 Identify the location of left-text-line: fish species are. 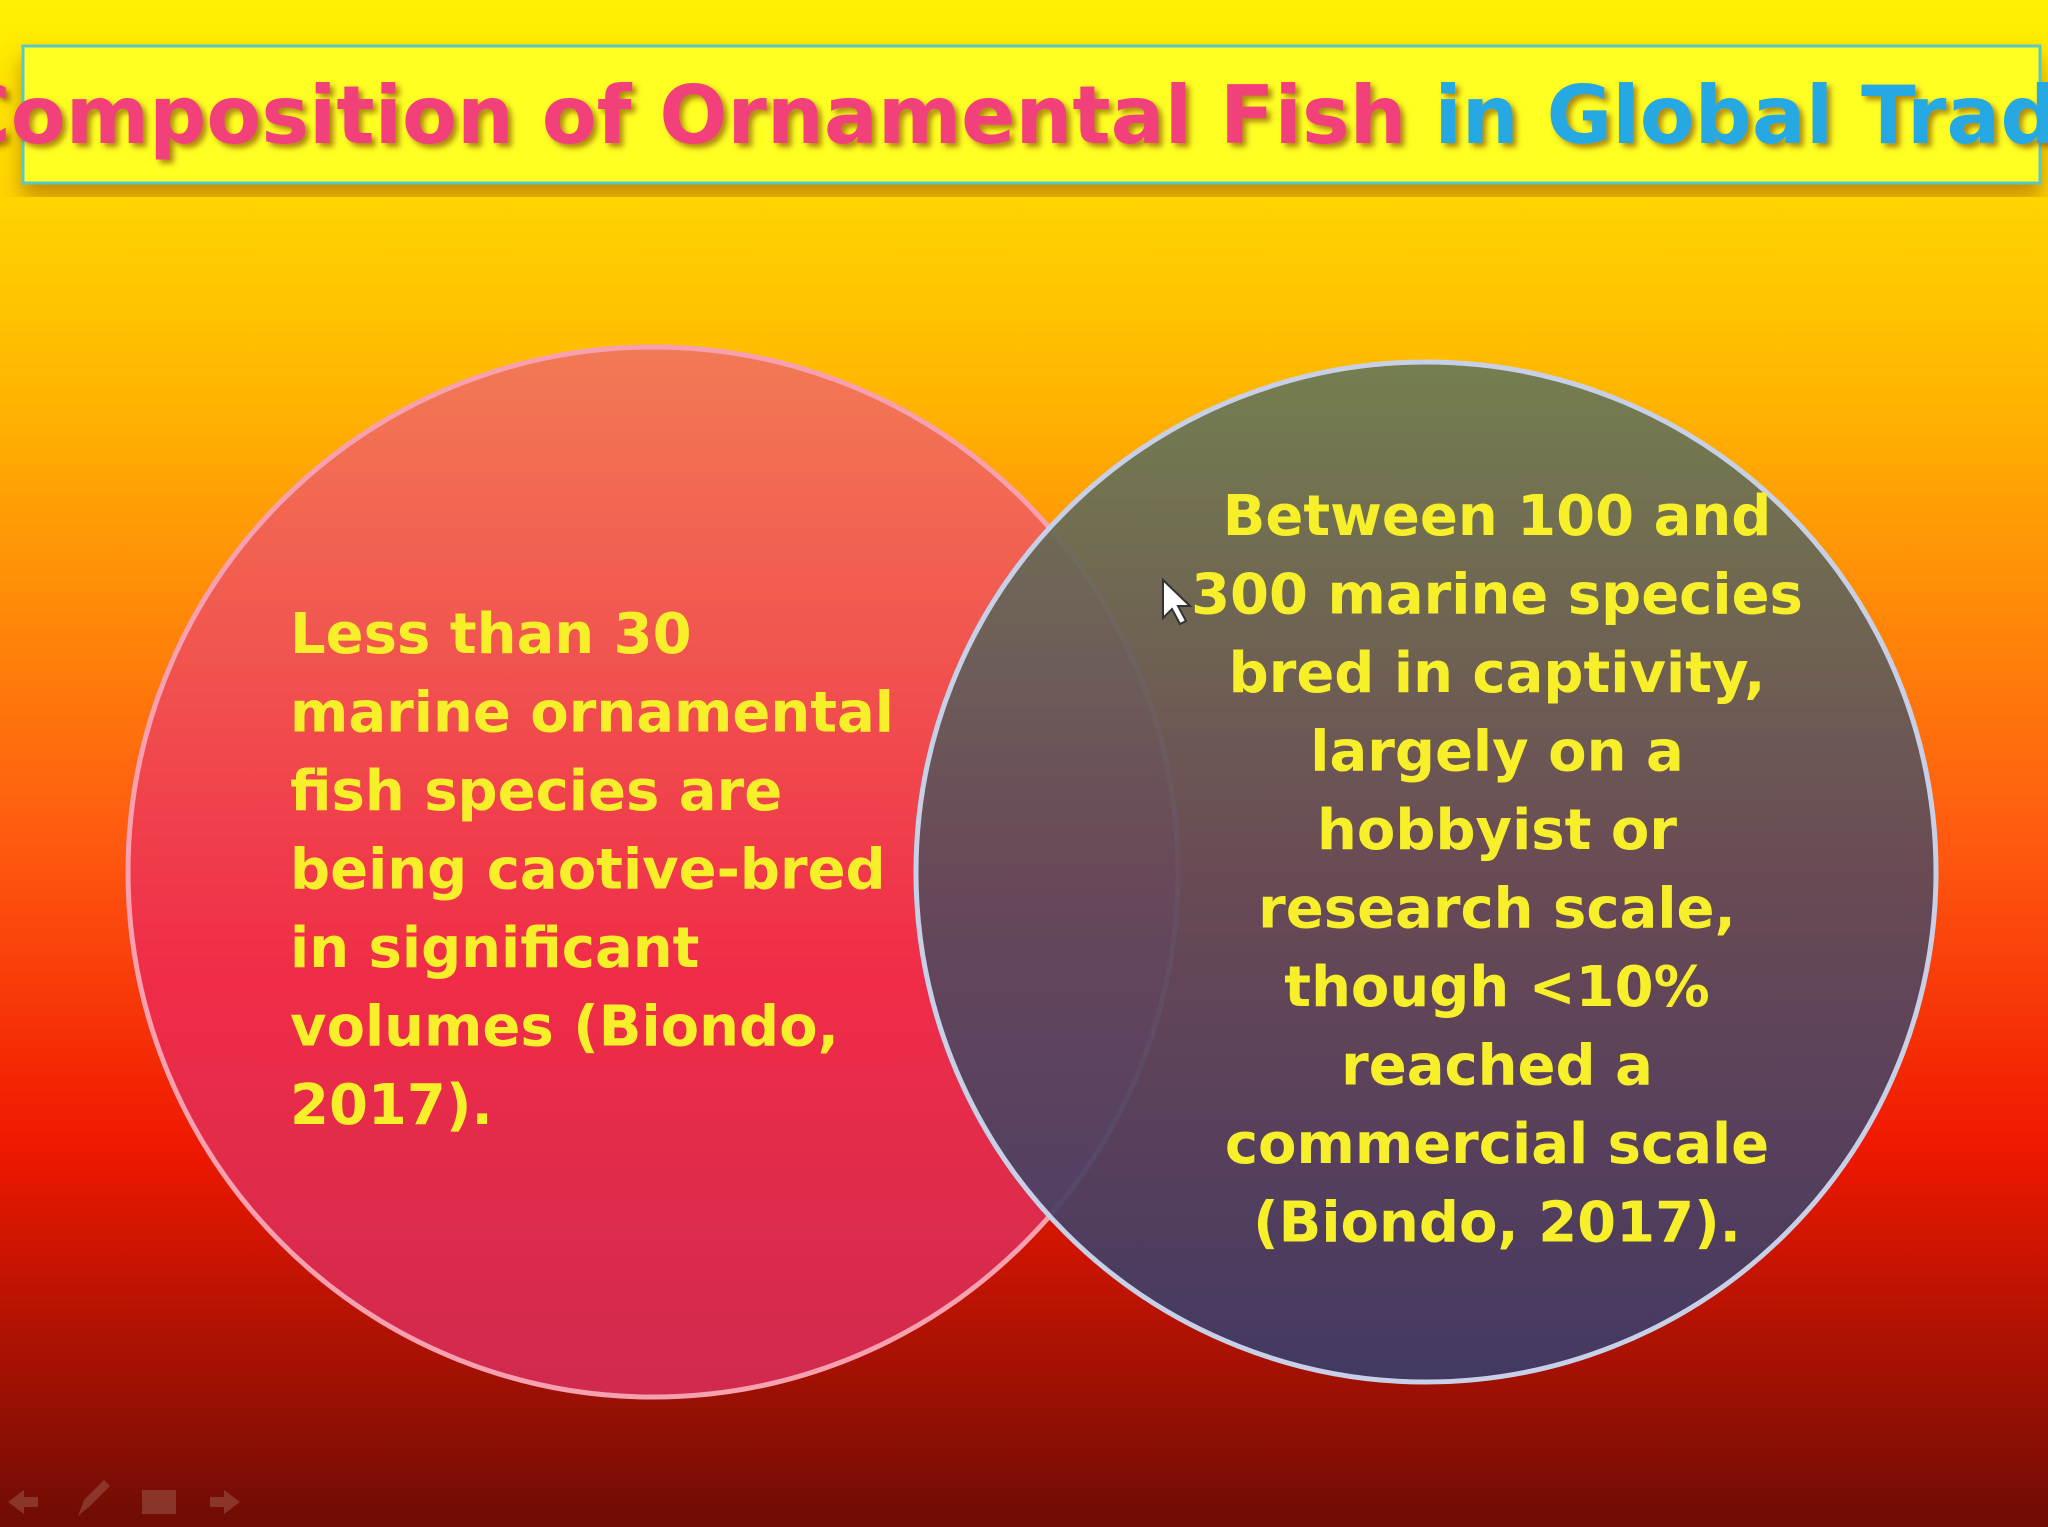
(536, 791).